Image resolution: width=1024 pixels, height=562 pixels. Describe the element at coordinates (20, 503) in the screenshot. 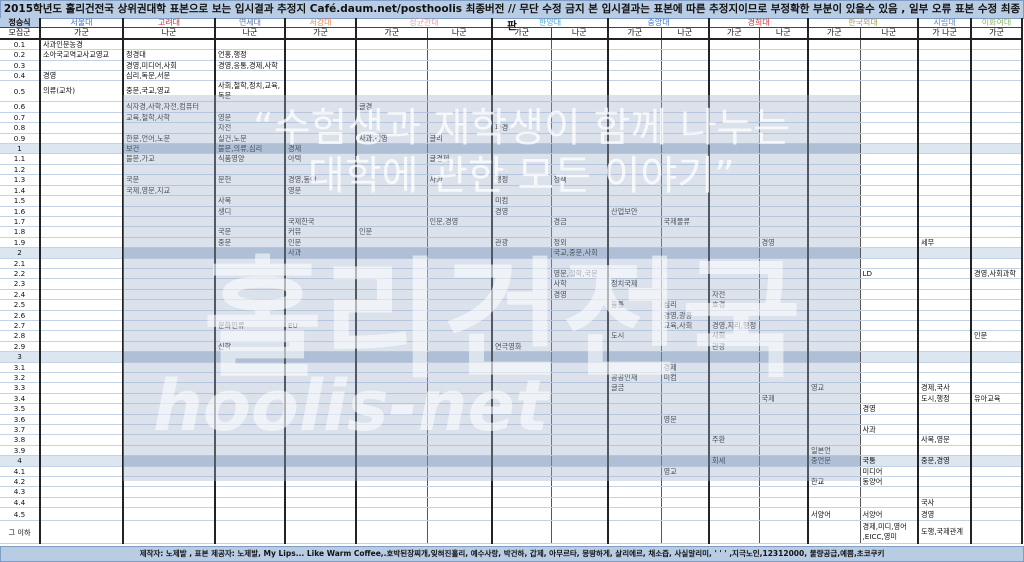

I see `score-cell: 4.4` at that location.